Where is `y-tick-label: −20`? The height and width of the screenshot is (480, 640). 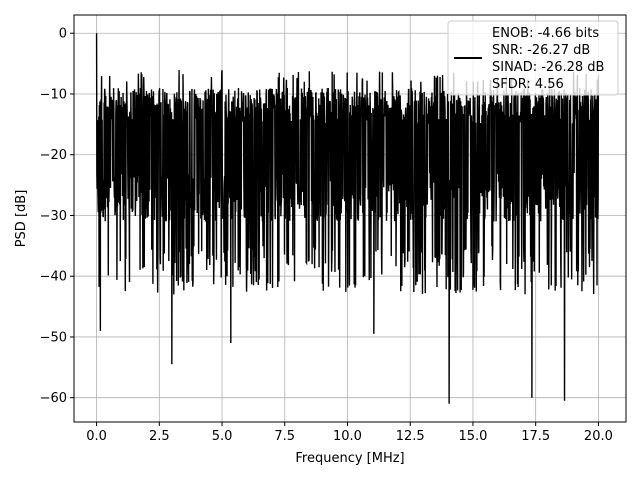 y-tick-label: −20 is located at coordinates (53, 155).